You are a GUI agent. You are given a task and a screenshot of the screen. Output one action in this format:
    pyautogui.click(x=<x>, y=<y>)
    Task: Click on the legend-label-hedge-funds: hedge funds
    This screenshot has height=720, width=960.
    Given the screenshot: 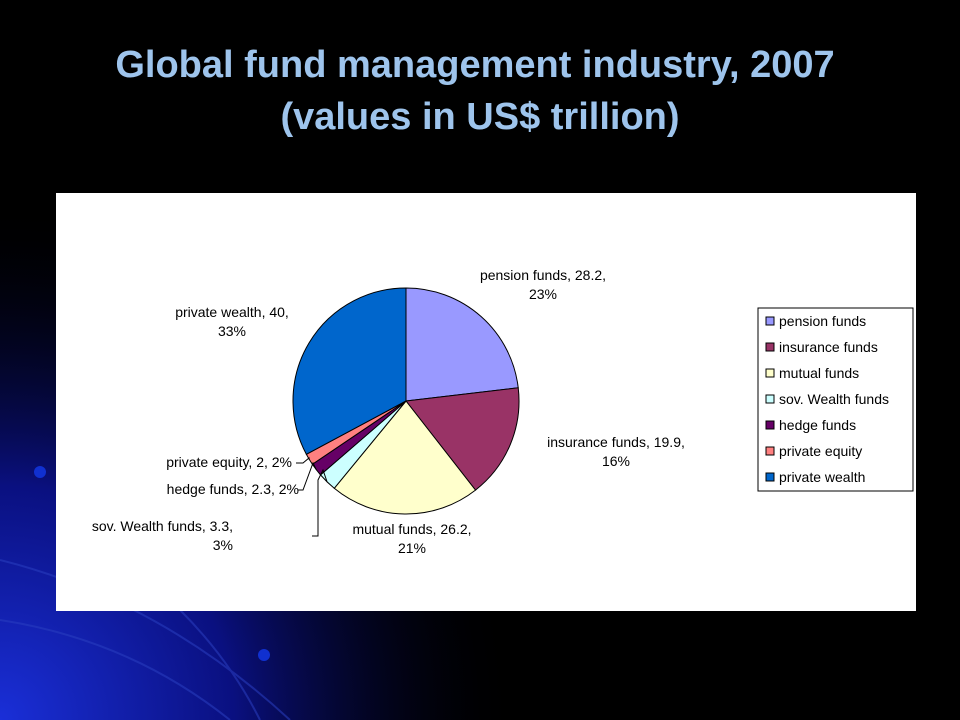 What is the action you would take?
    pyautogui.click(x=817, y=425)
    